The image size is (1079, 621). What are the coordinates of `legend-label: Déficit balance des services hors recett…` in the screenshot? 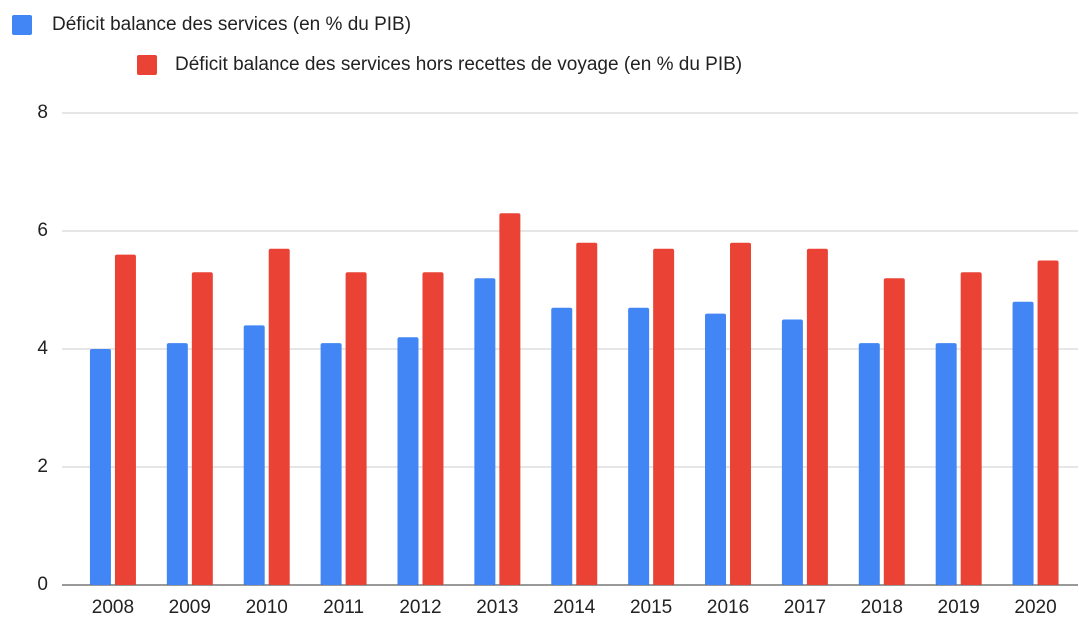 It's located at (458, 64).